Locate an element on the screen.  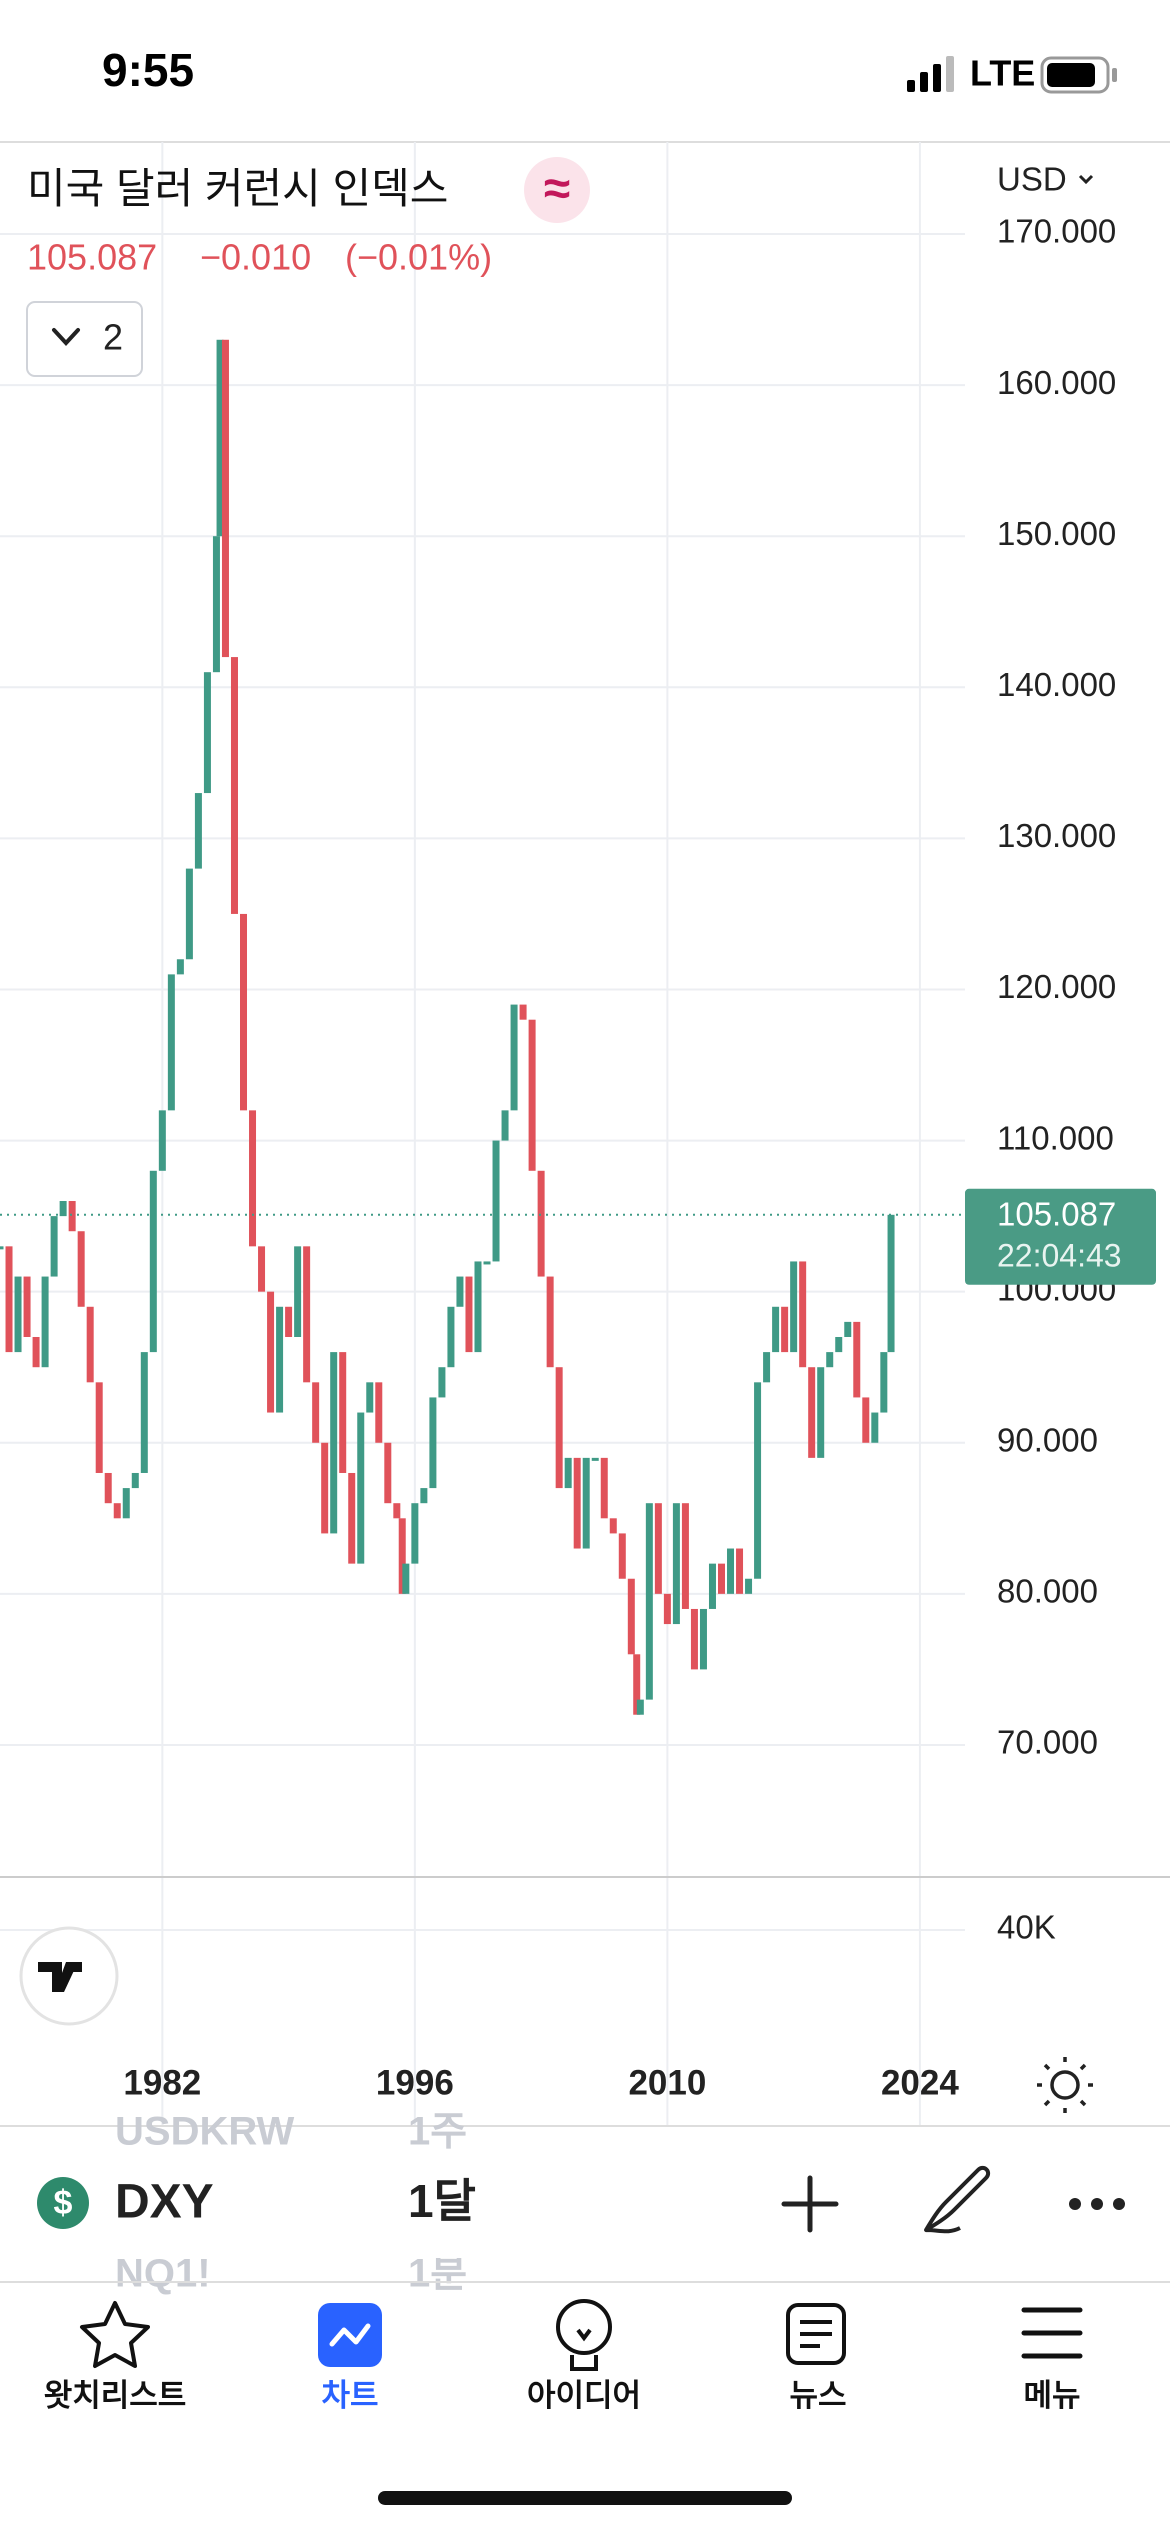
settings-icon is located at coordinates (1065, 2085).